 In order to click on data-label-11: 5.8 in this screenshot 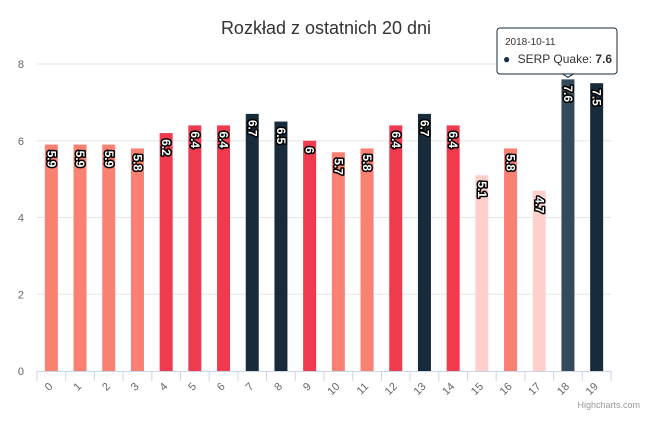, I will do `click(367, 162)`.